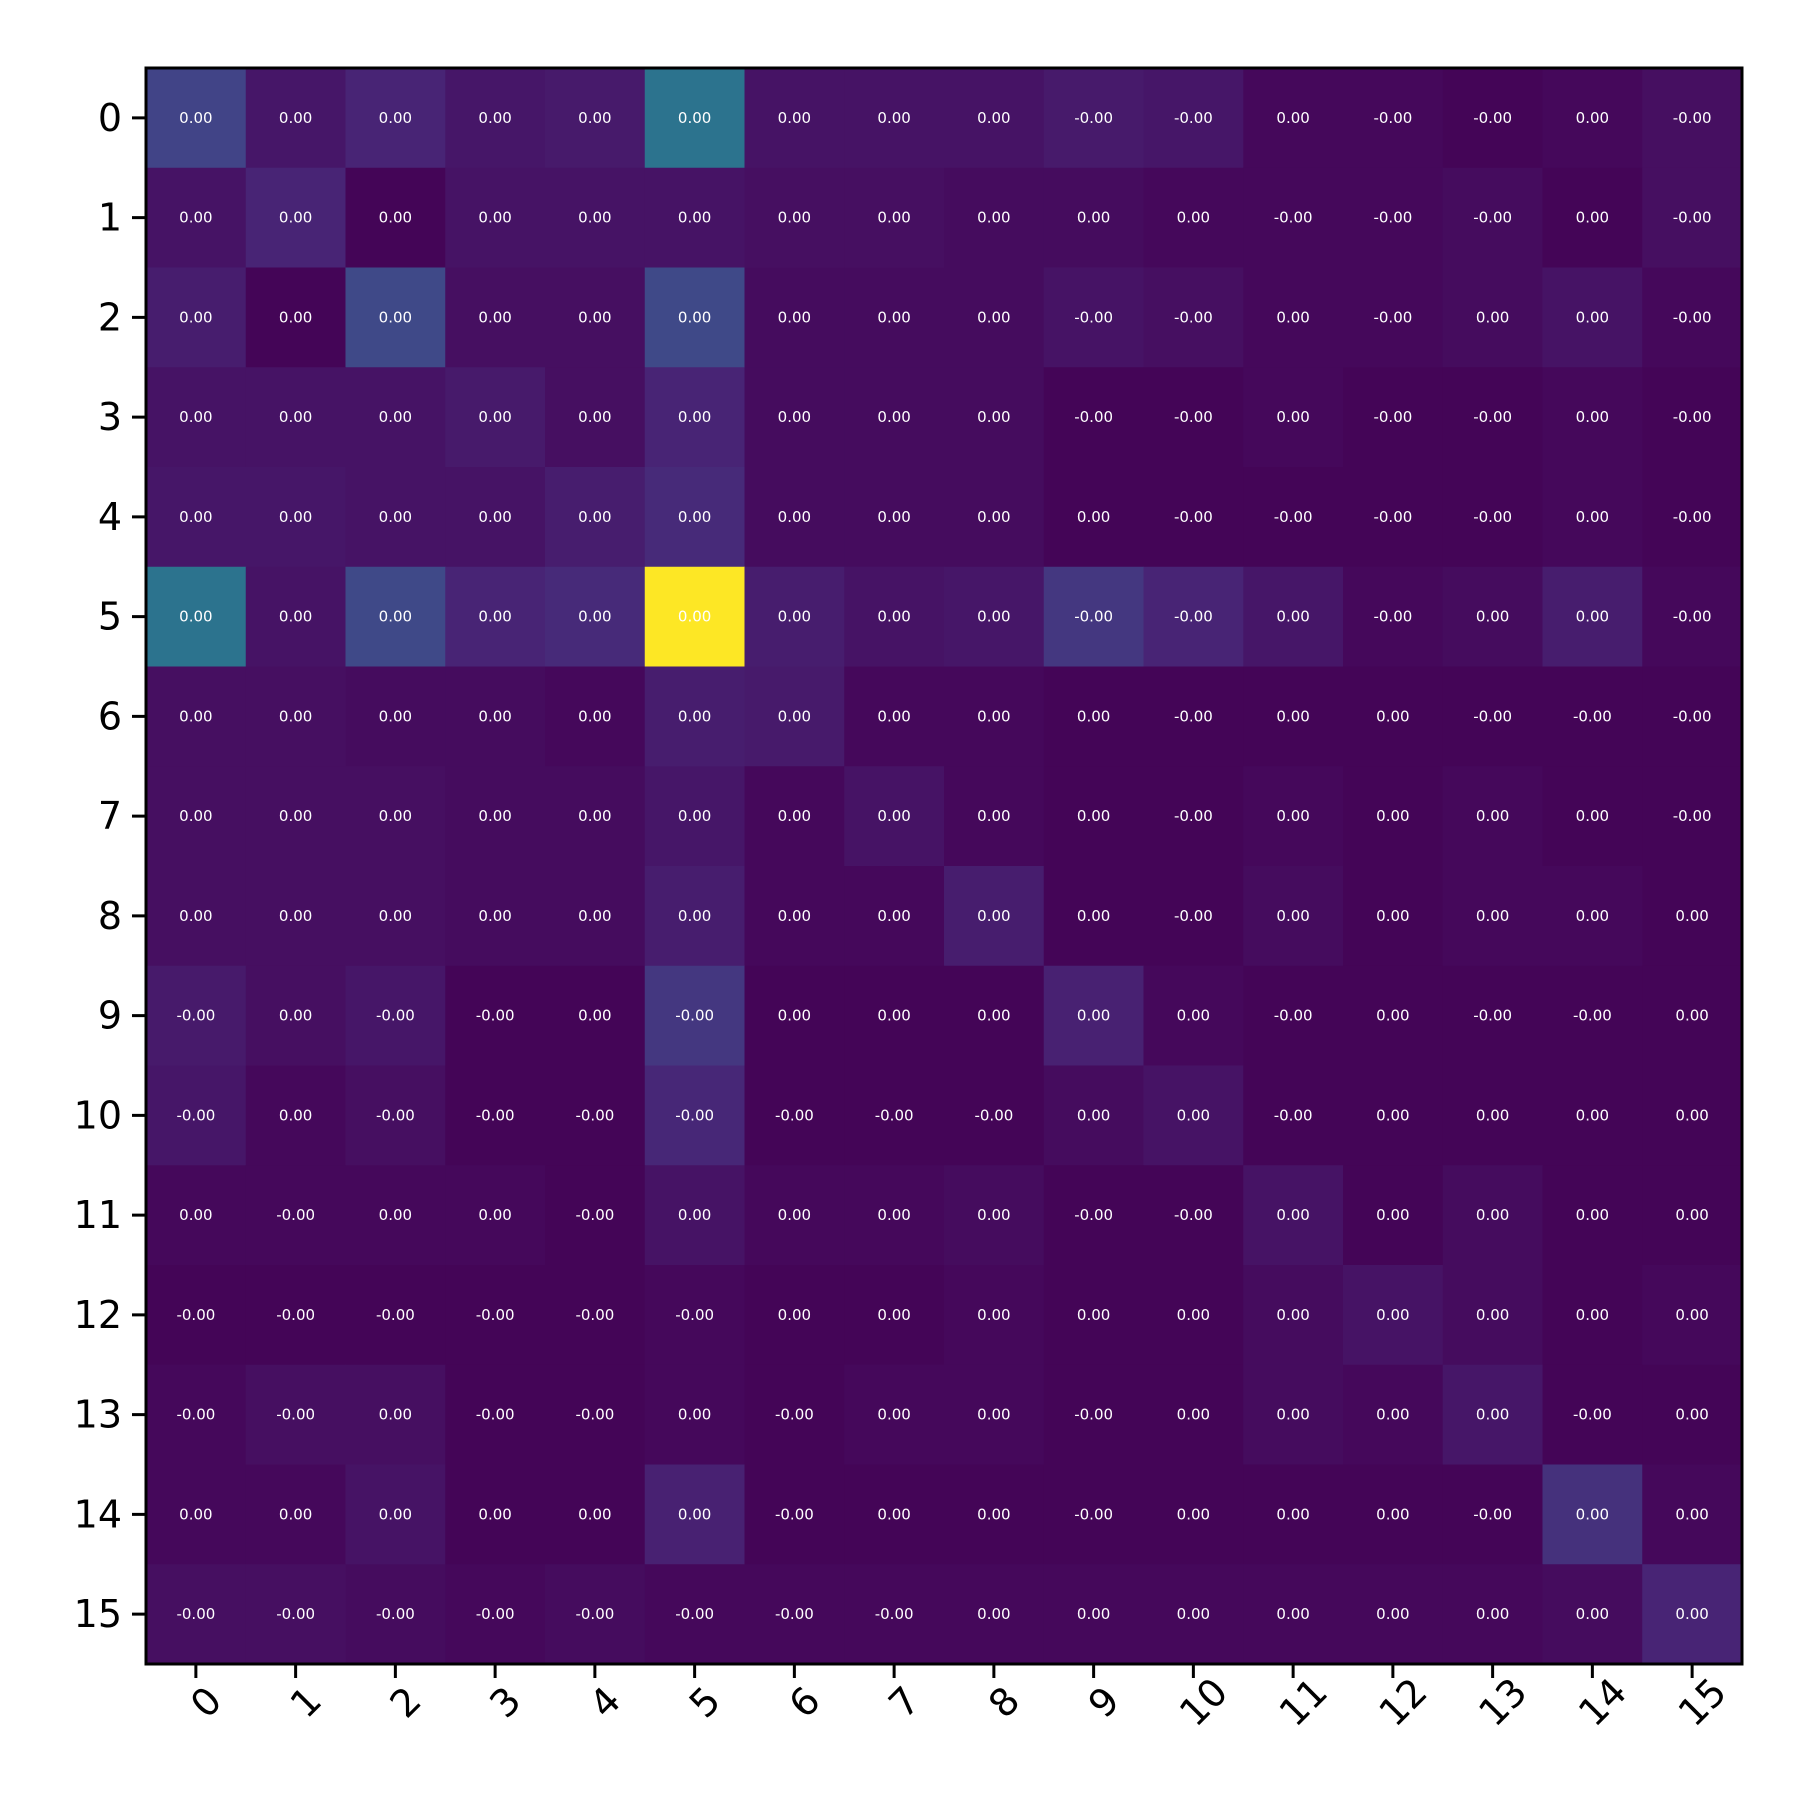 The width and height of the screenshot is (1800, 1800). What do you see at coordinates (1492, 1315) in the screenshot?
I see `cell-value-label-r12-c13: 0.00` at bounding box center [1492, 1315].